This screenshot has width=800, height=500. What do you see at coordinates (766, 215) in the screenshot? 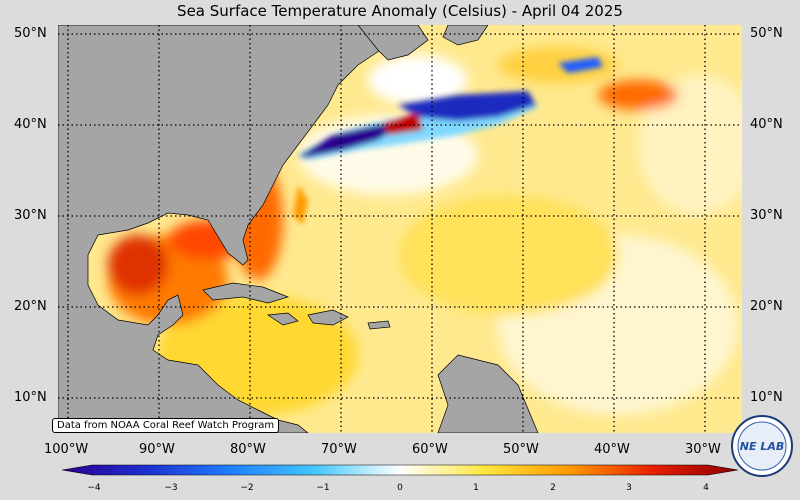
I see `lat-label-right: 30°N` at bounding box center [766, 215].